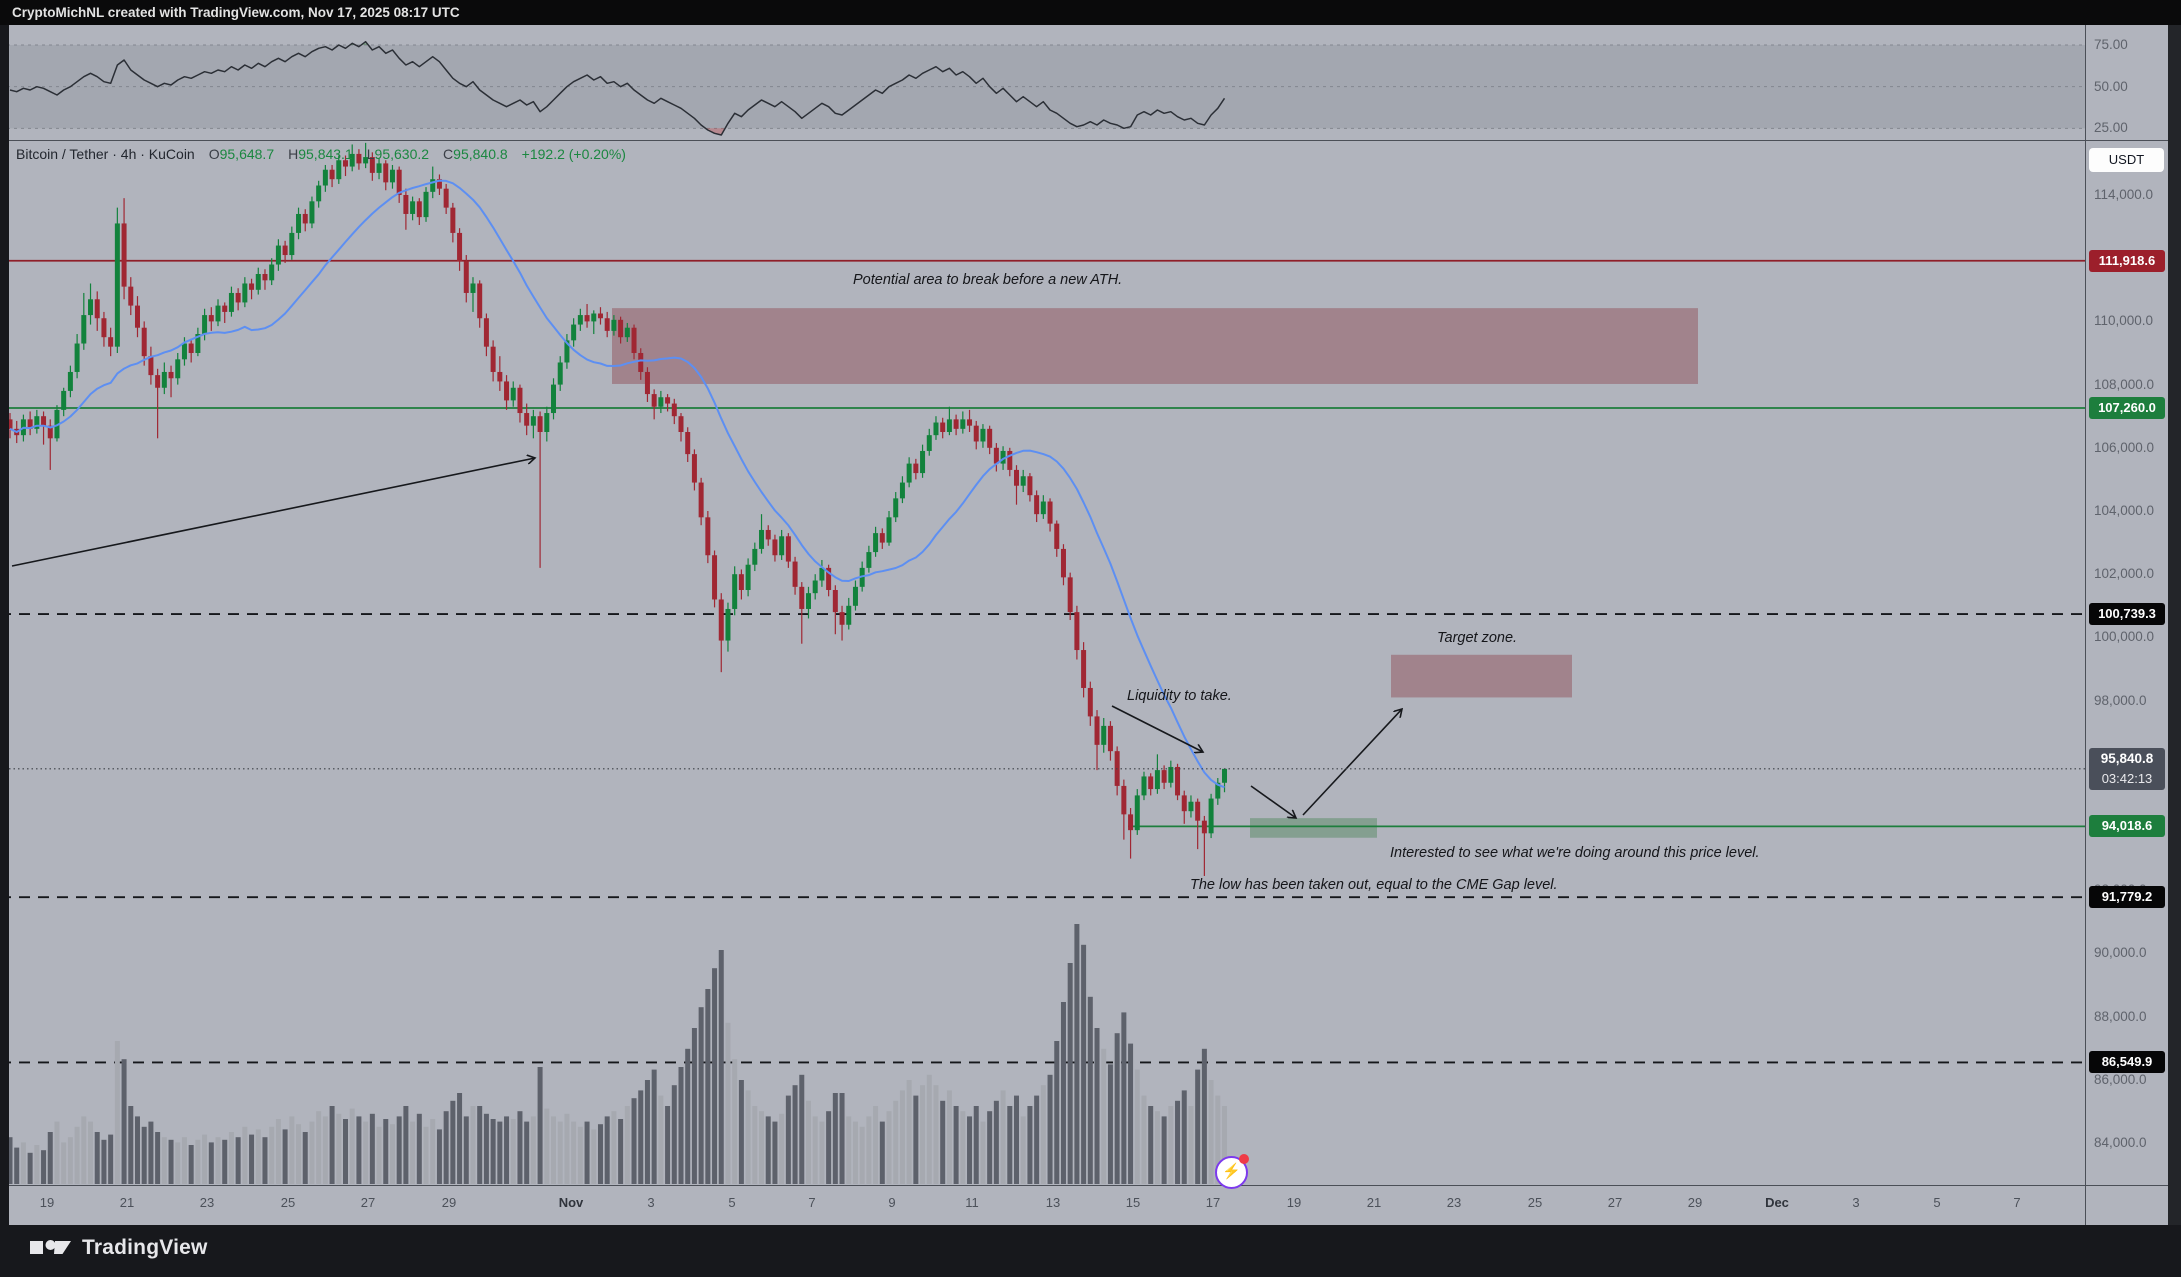  I want to click on change-value: +192.2 (+0.20%), so click(573, 154).